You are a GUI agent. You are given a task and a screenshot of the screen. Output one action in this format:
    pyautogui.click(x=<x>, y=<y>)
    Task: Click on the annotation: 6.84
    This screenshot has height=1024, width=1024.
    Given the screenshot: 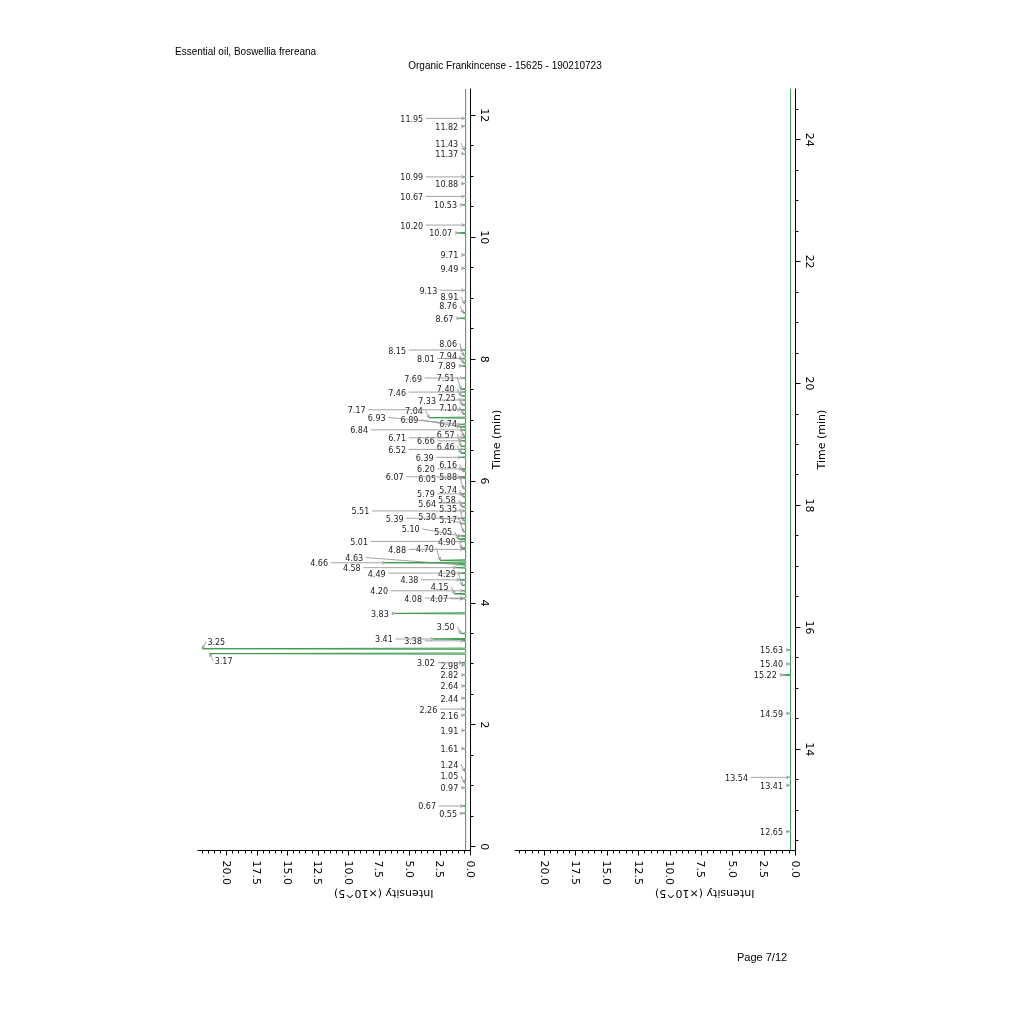 What is the action you would take?
    pyautogui.click(x=359, y=431)
    